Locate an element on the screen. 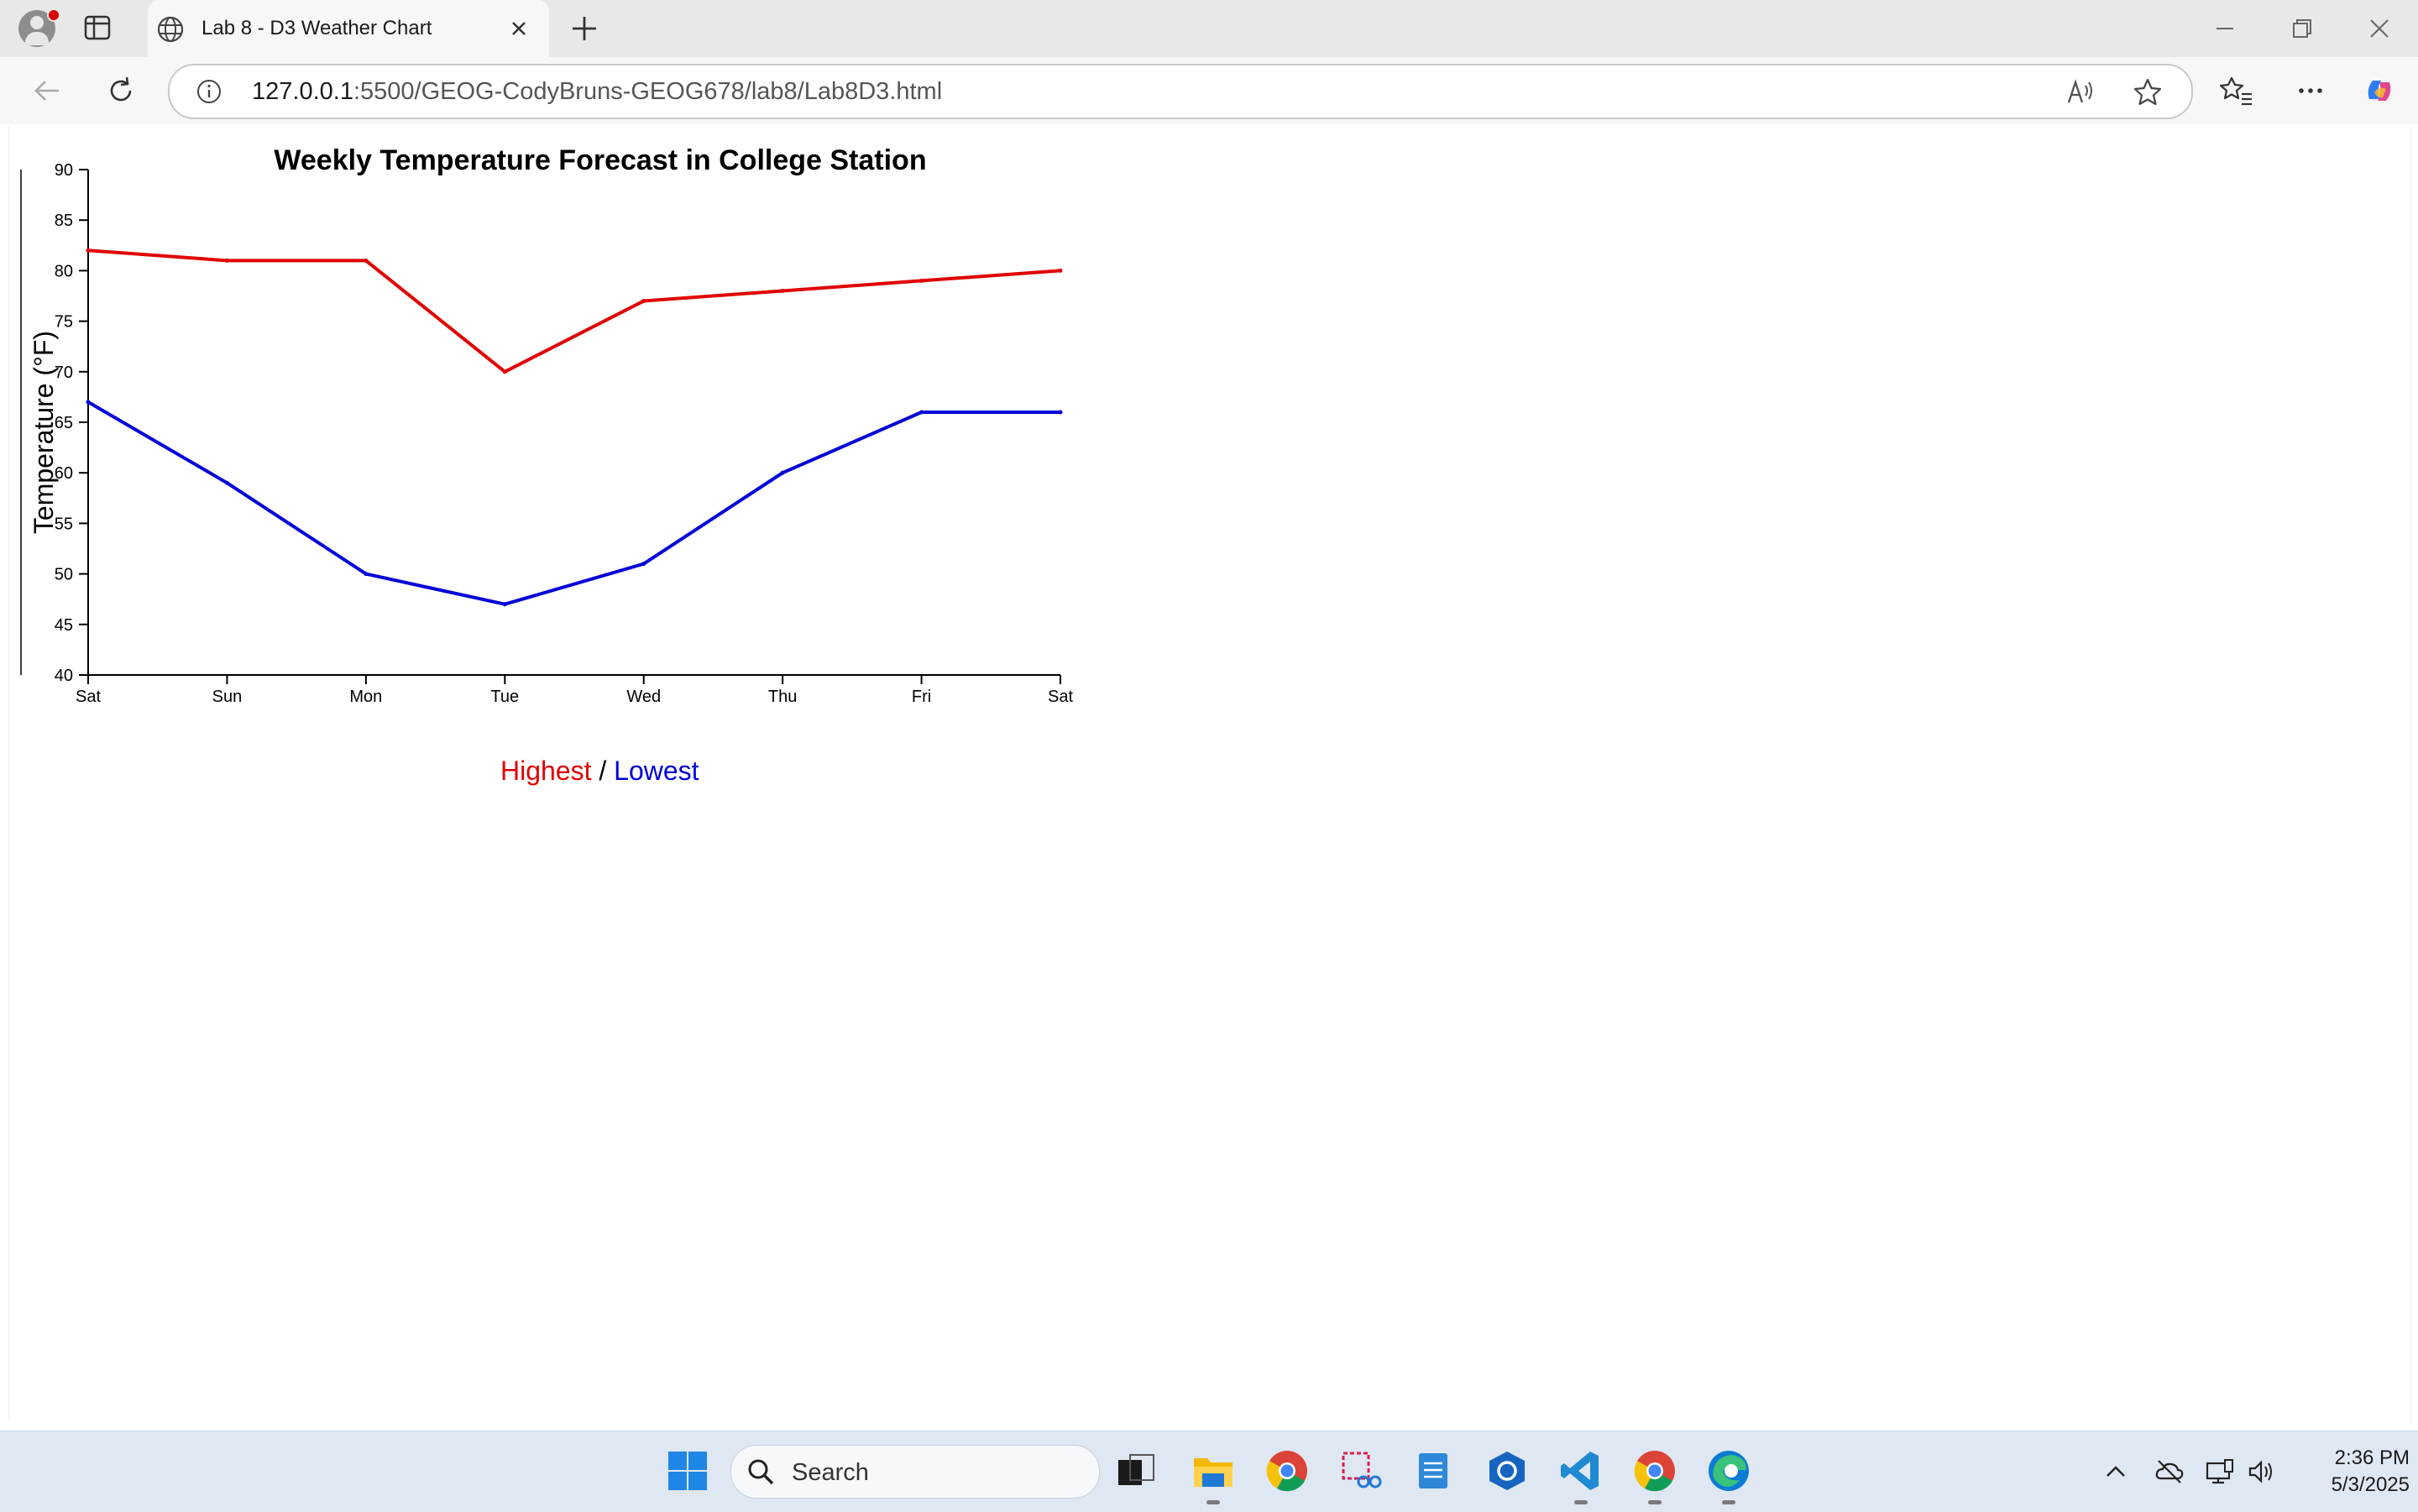 The image size is (2418, 1512). taskbar: Search is located at coordinates (1209, 1471).